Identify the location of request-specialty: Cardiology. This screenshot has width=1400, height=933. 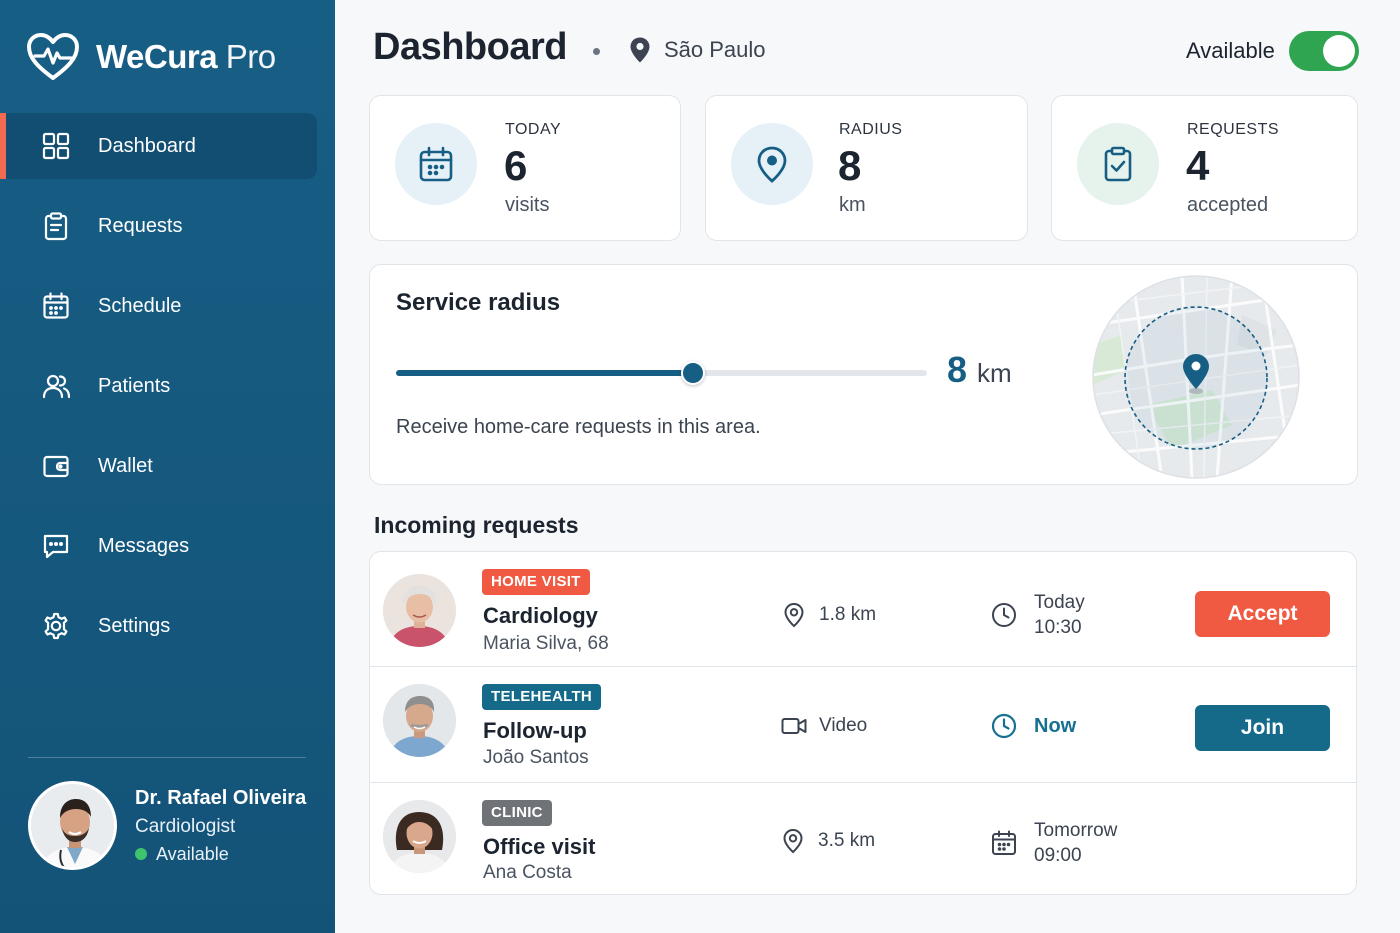
(540, 615).